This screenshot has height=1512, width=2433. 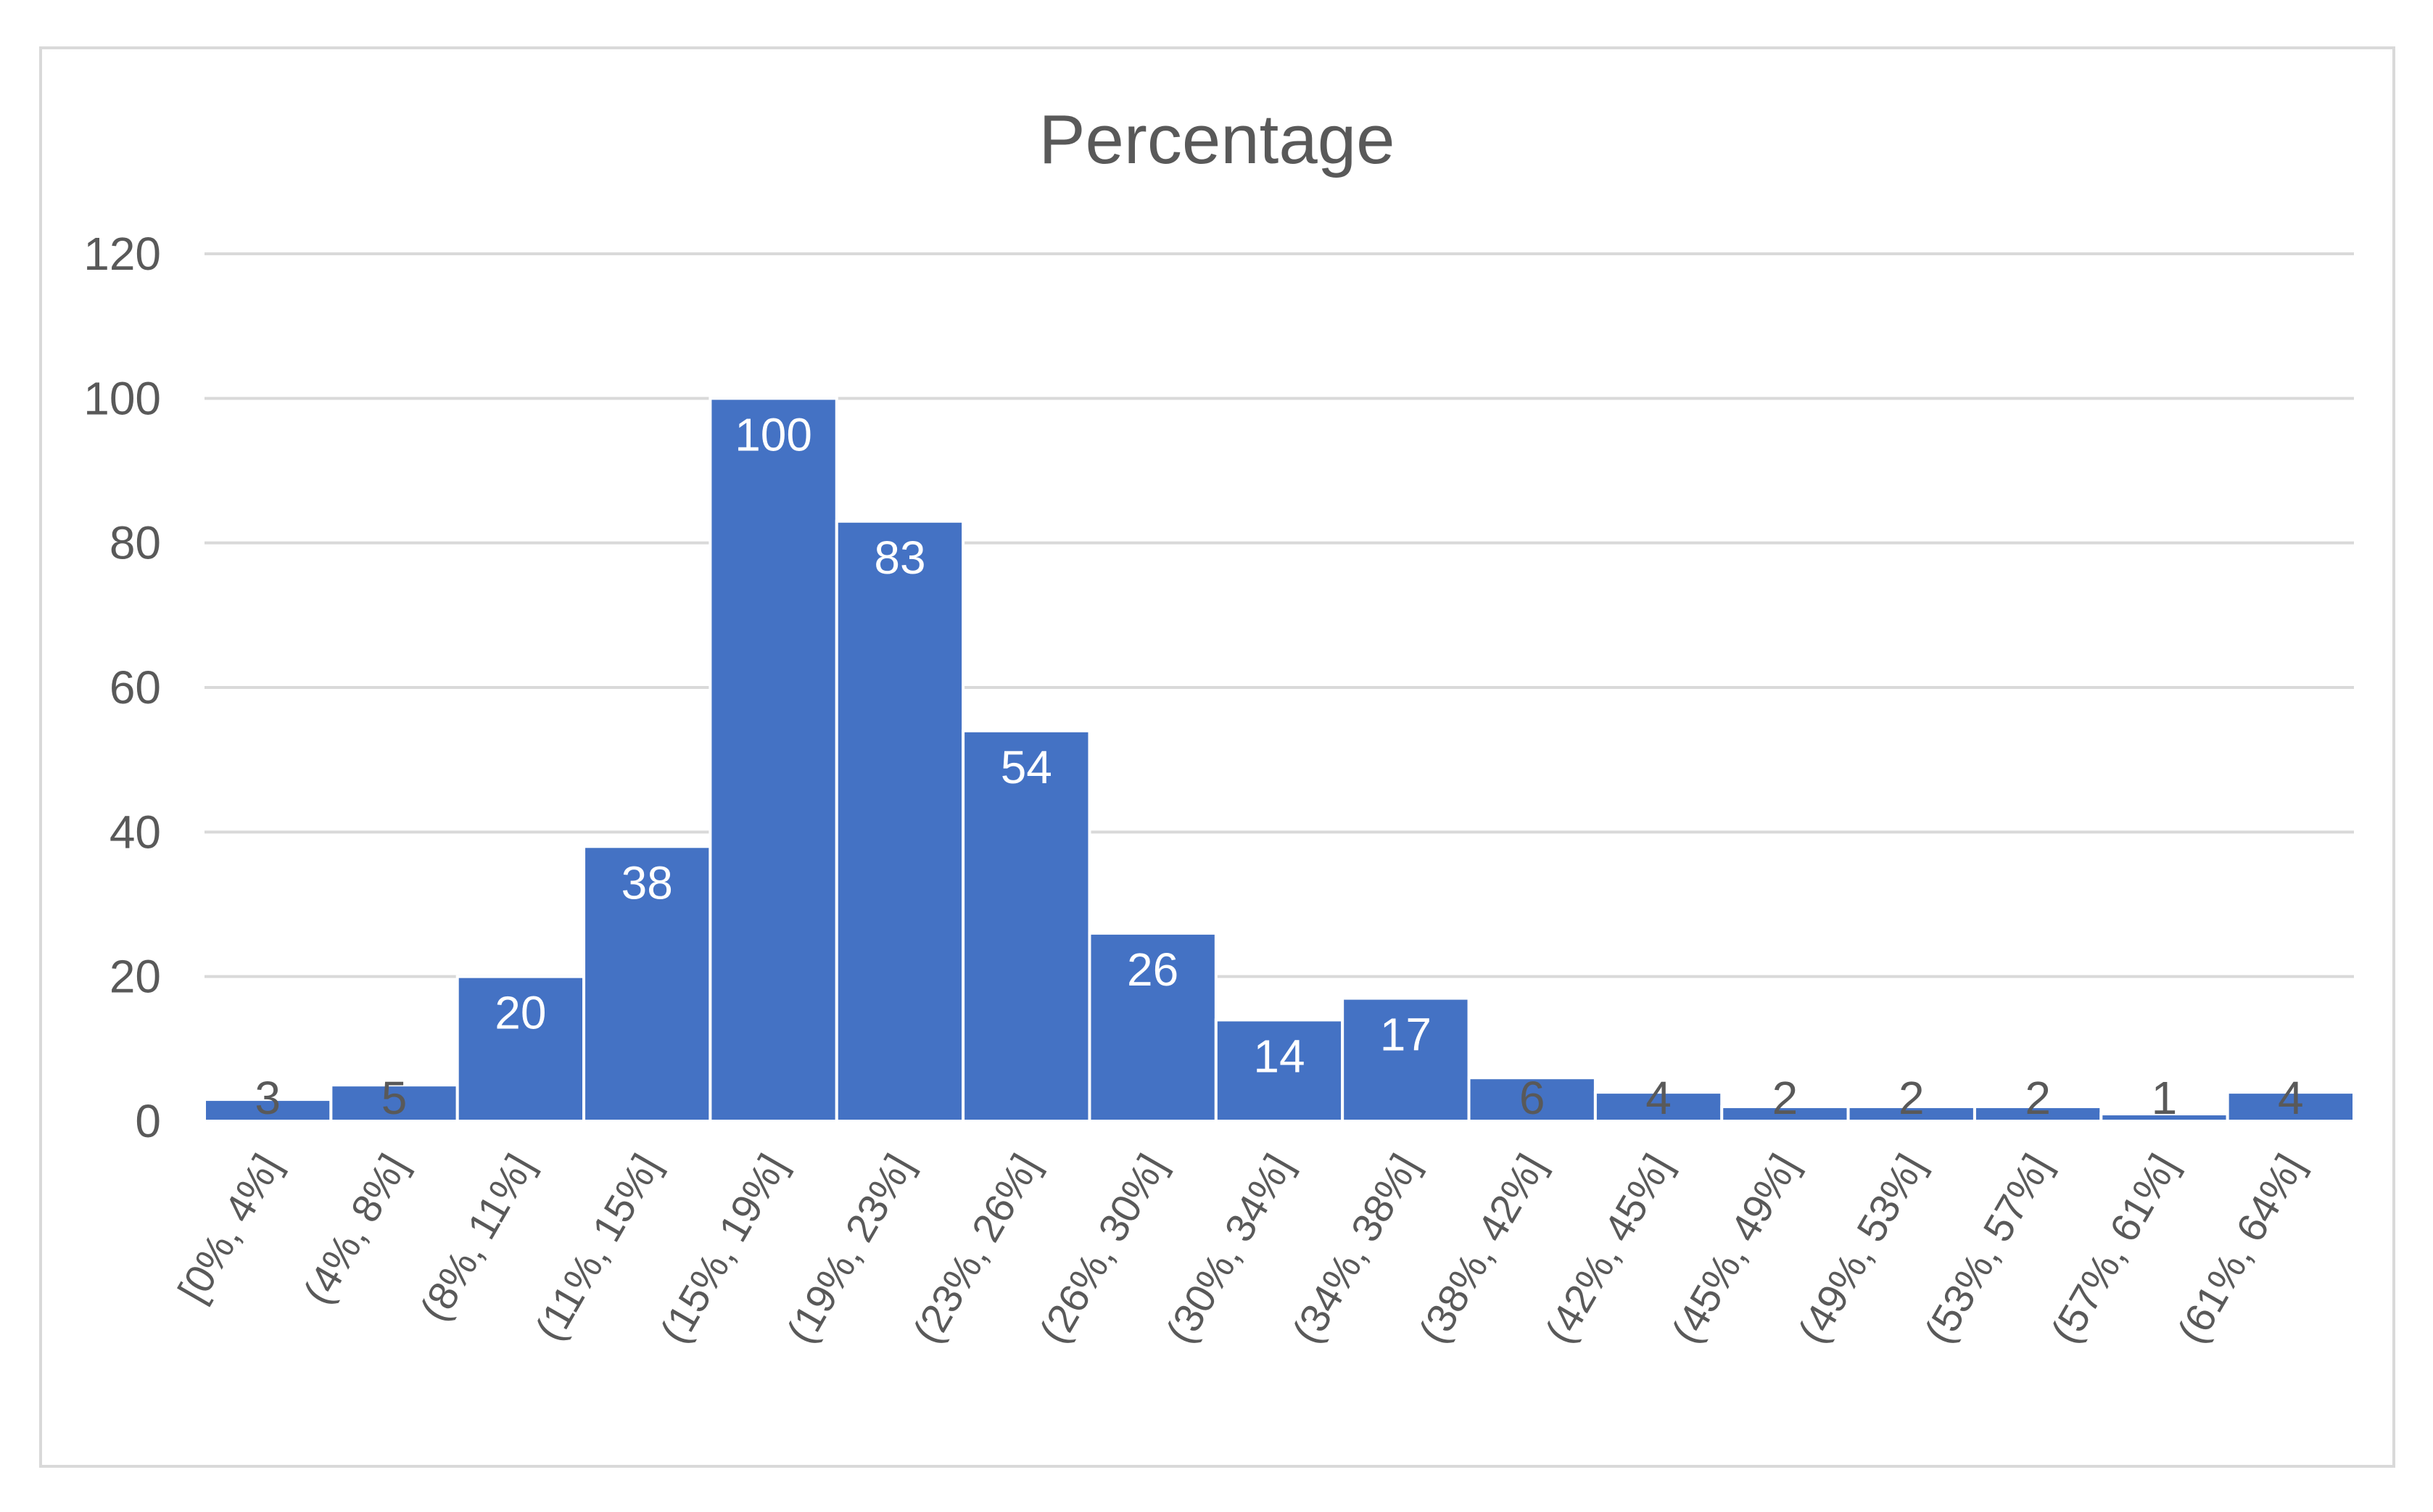 I want to click on y-axis-ticks: 0 20 40 60 80 100 120, so click(x=122, y=687).